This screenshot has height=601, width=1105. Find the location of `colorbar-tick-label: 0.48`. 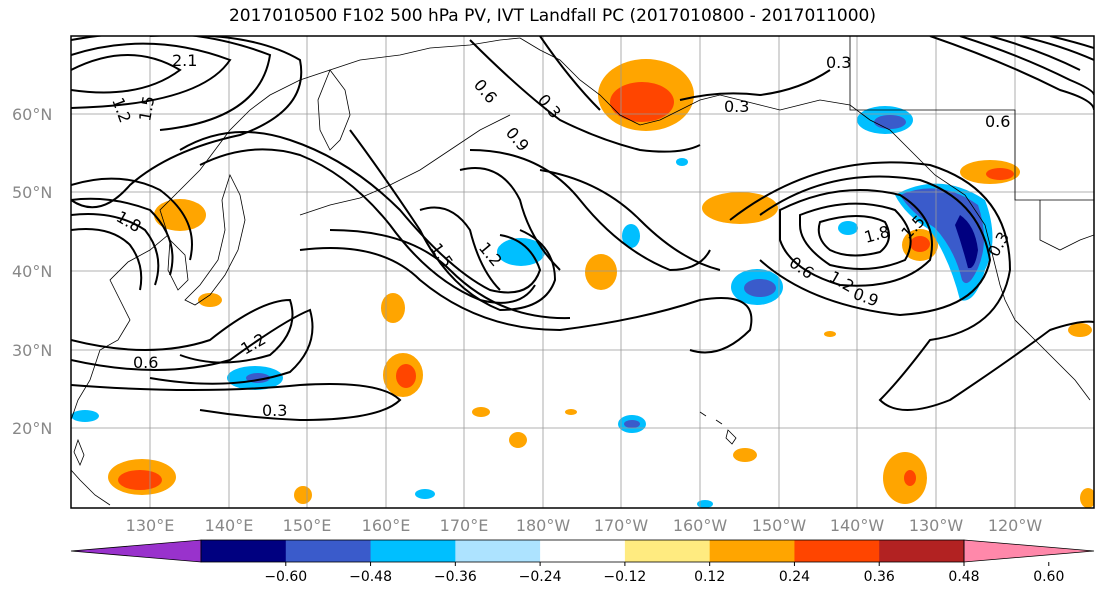

colorbar-tick-label: 0.48 is located at coordinates (963, 577).